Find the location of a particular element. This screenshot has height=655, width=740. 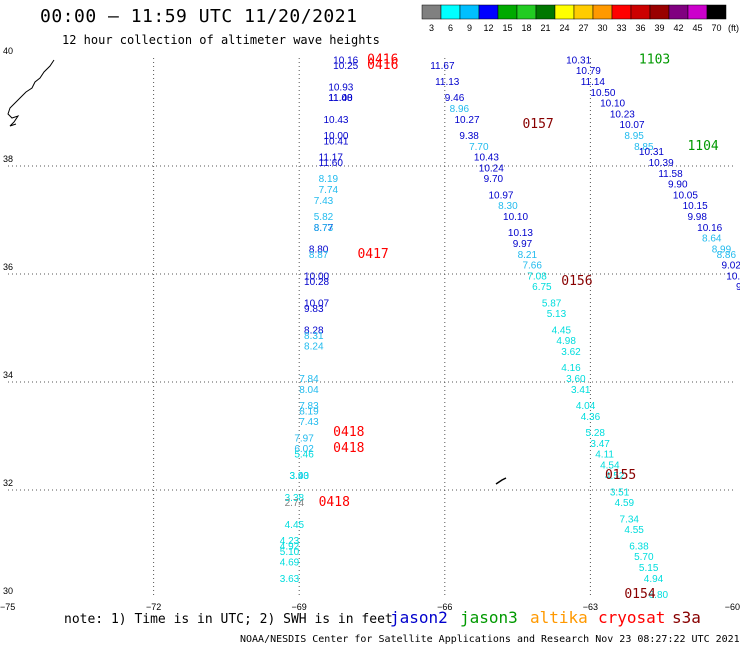

wave-height-label: 3.62 is located at coordinates (571, 352).